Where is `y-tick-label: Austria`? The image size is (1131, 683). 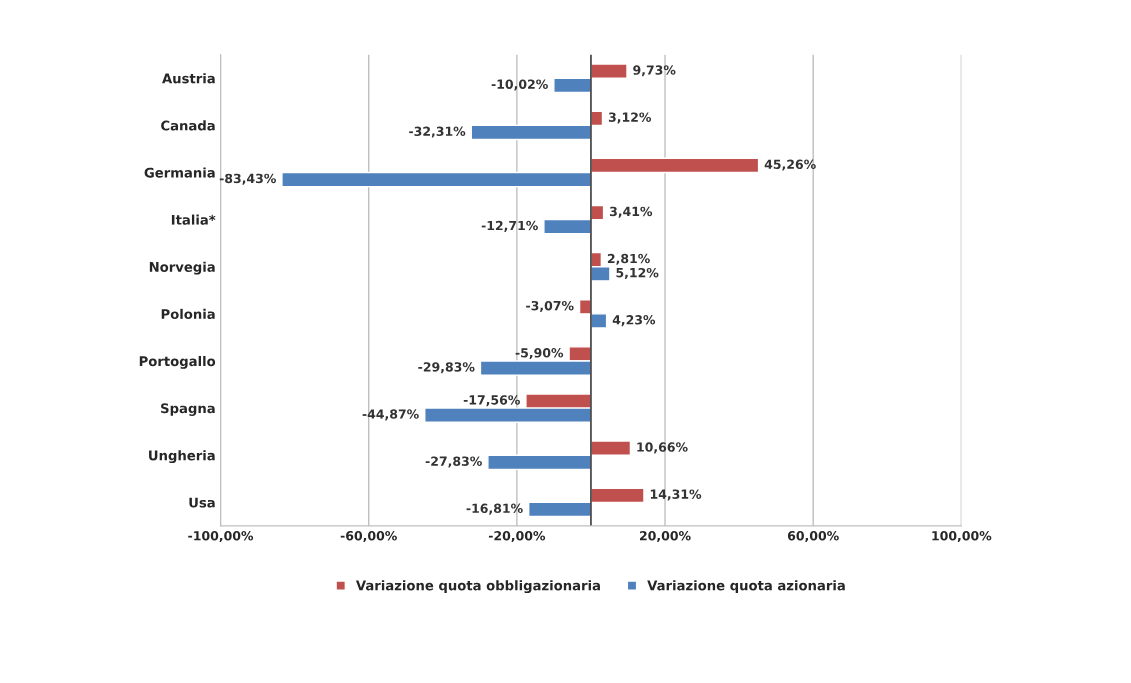
y-tick-label: Austria is located at coordinates (188, 78).